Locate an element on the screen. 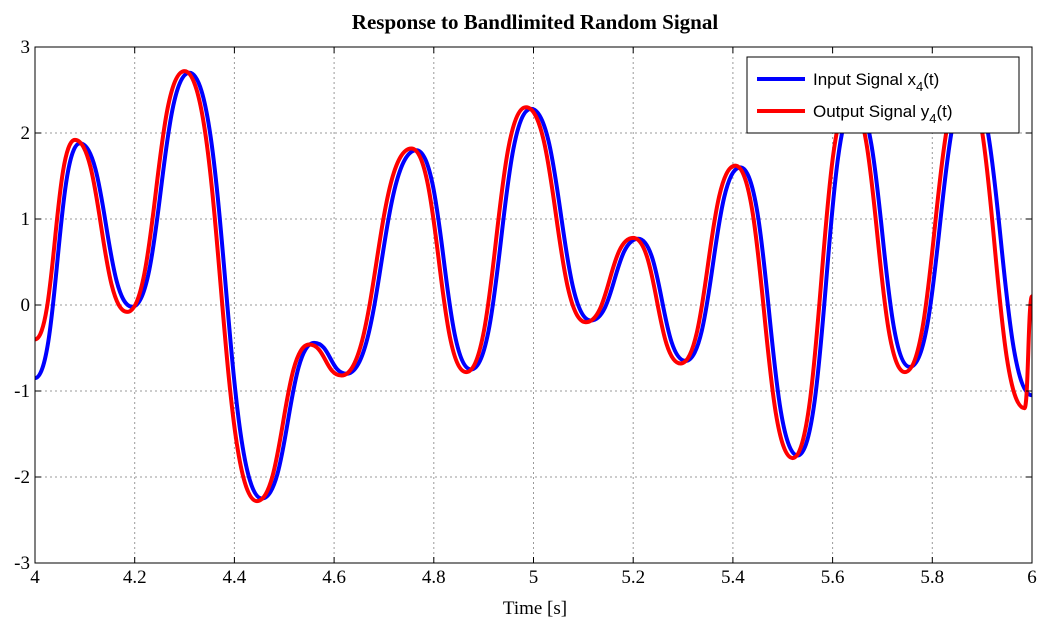 The width and height of the screenshot is (1039, 628). x-tick-label: 5.4 is located at coordinates (733, 577).